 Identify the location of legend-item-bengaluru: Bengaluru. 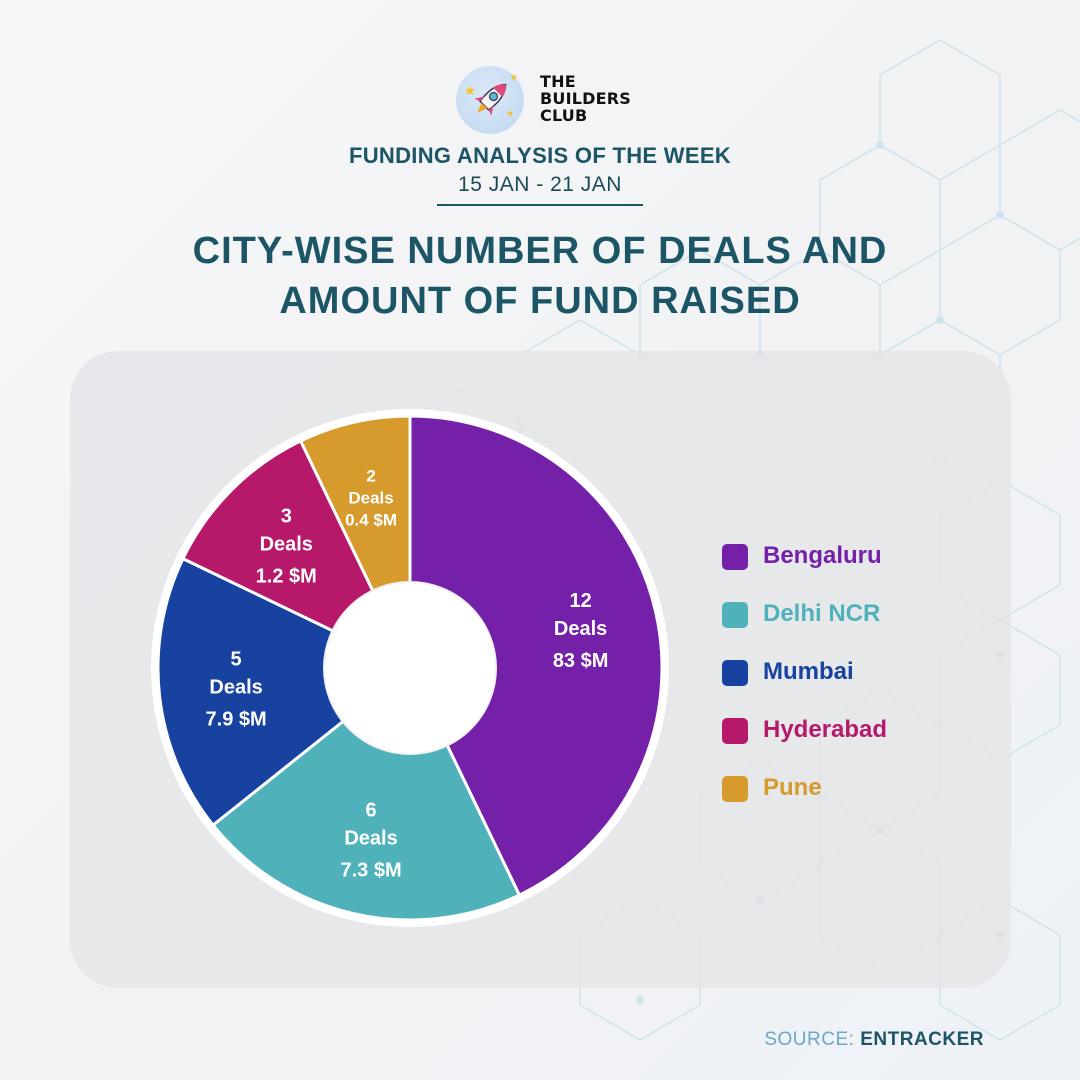
(852, 557).